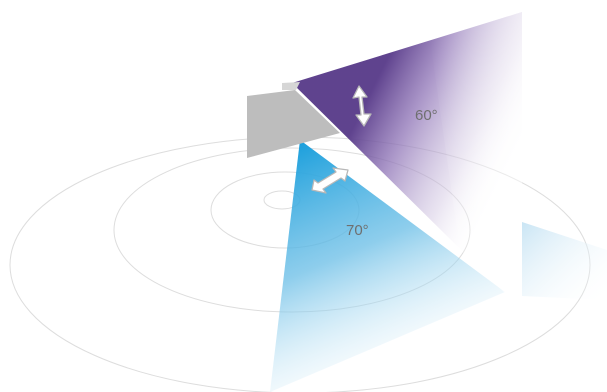  What do you see at coordinates (426, 115) in the screenshot?
I see `vertical-angle-label: 60°` at bounding box center [426, 115].